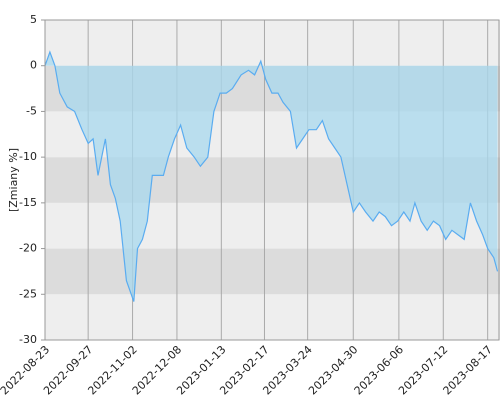 Image resolution: width=500 pixels, height=400 pixels. I want to click on y-tick-label: -5, so click(31, 110).